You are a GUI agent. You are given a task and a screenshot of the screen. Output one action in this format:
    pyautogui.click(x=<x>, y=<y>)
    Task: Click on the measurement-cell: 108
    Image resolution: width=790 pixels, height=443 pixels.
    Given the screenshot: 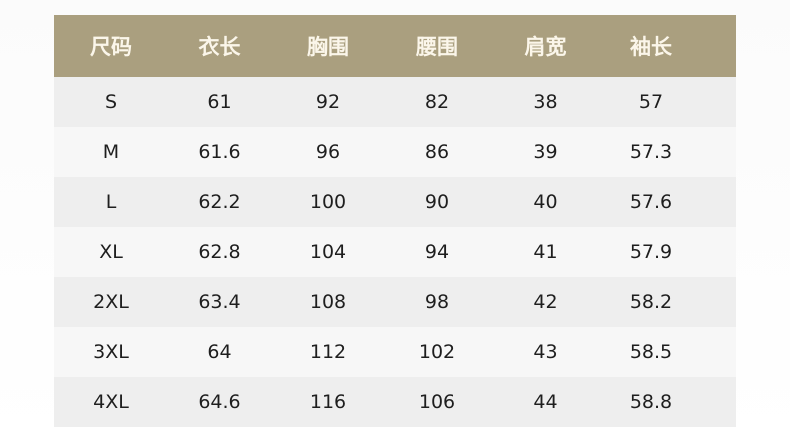 What is the action you would take?
    pyautogui.click(x=328, y=302)
    